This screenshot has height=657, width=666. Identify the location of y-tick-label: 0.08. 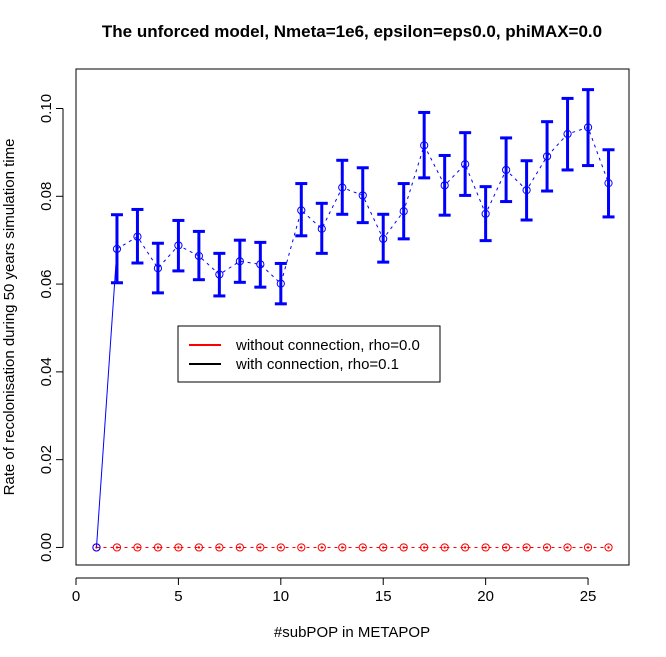
(46, 196).